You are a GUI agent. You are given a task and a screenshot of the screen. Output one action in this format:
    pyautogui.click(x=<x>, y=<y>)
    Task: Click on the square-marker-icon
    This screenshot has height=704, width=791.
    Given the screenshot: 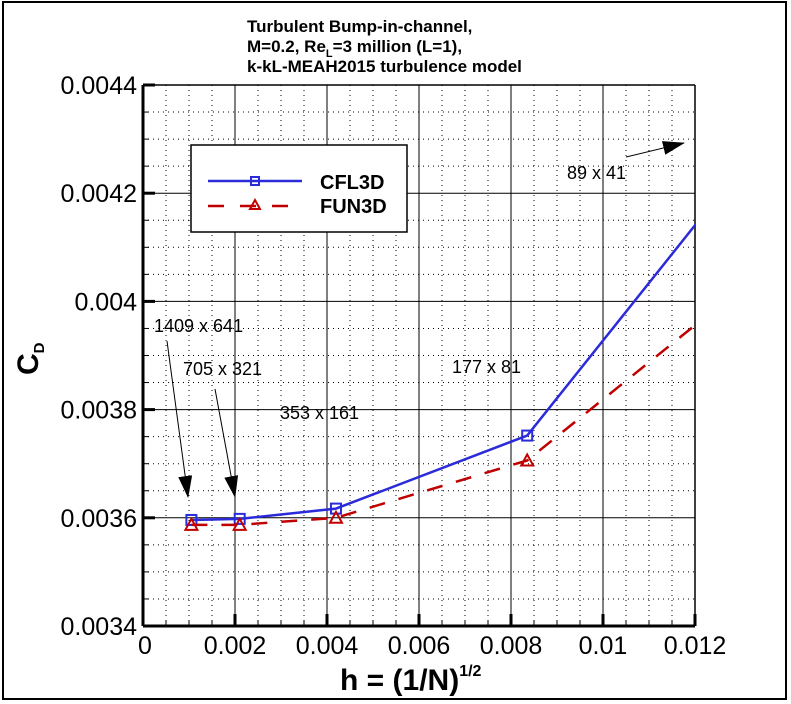 What is the action you would take?
    pyautogui.click(x=255, y=181)
    